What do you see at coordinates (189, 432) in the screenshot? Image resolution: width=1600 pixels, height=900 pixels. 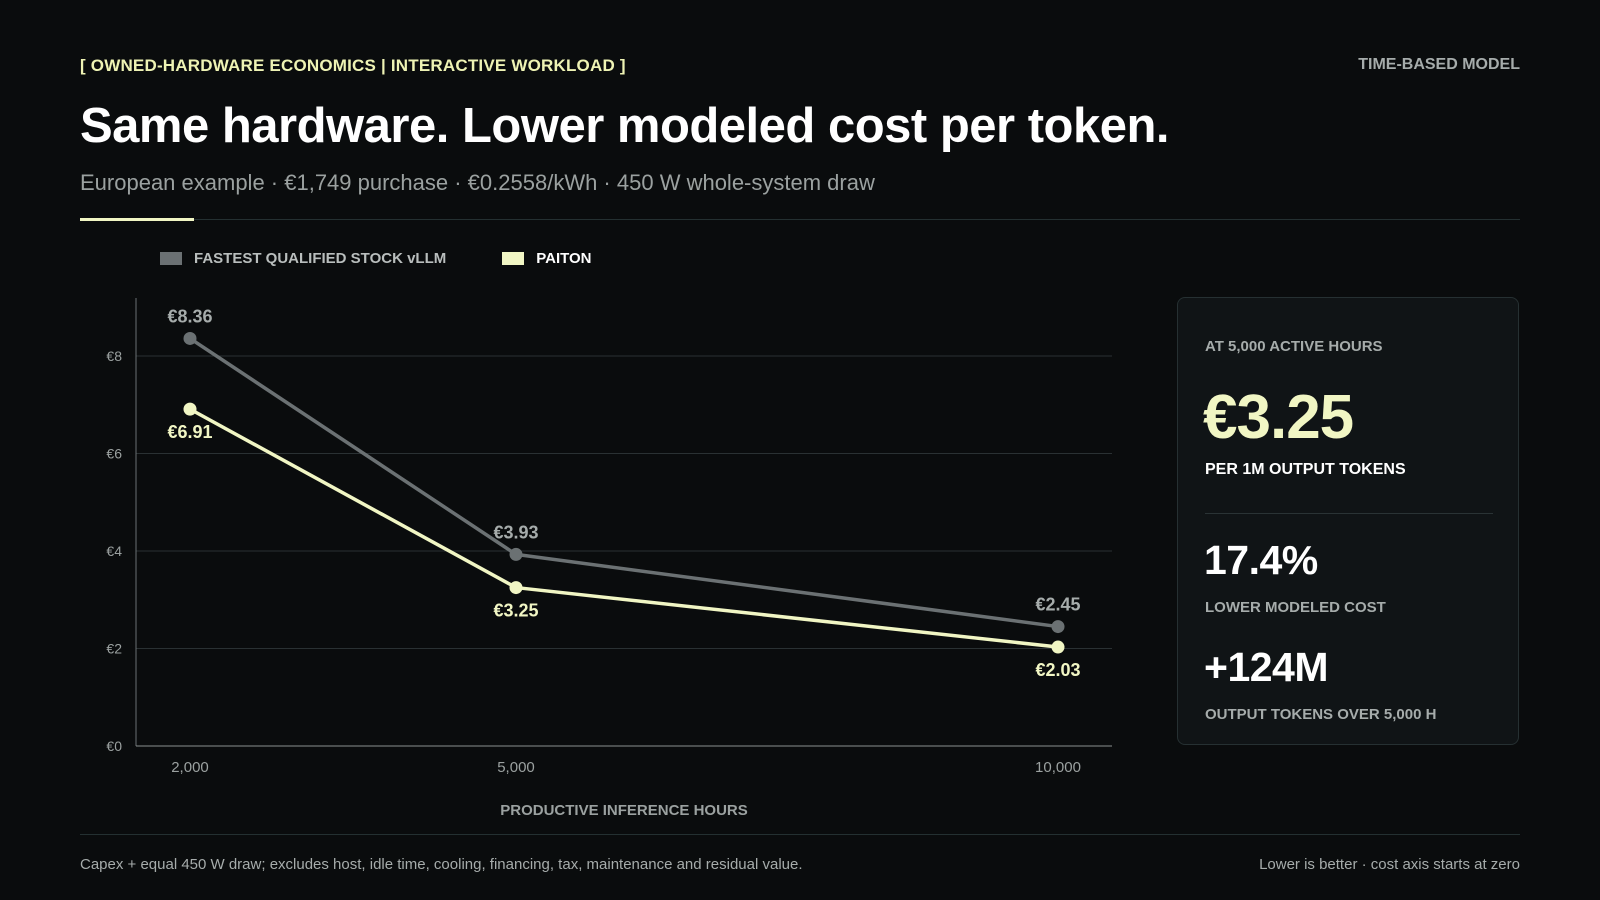 I see `data-label-paiton: €6.91` at bounding box center [189, 432].